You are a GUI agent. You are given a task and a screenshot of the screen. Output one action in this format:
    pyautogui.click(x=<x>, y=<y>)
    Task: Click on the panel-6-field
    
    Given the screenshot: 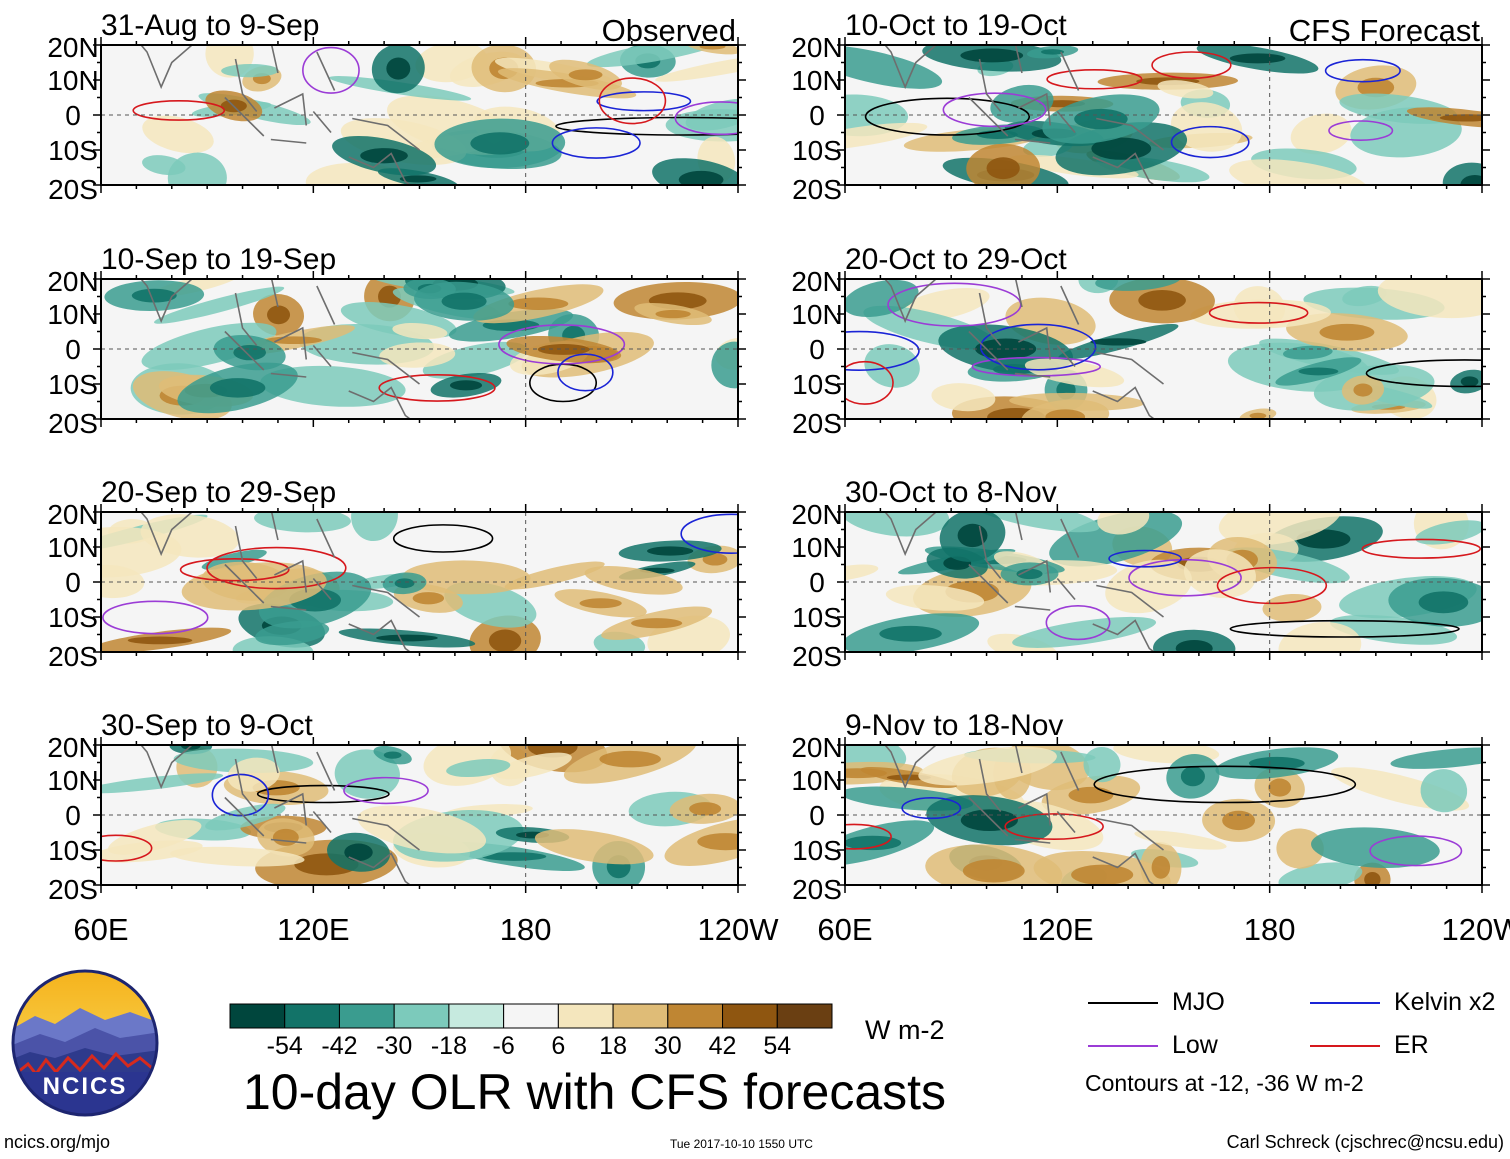 What is the action you would take?
    pyautogui.click(x=1163, y=349)
    